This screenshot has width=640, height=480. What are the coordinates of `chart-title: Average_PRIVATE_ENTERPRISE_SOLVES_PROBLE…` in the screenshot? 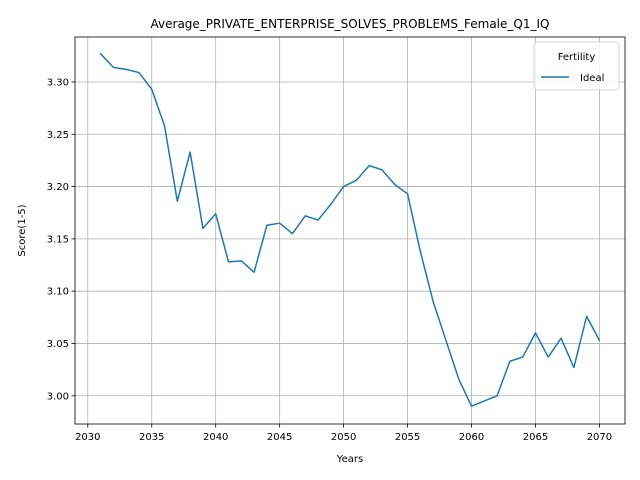 It's located at (350, 24).